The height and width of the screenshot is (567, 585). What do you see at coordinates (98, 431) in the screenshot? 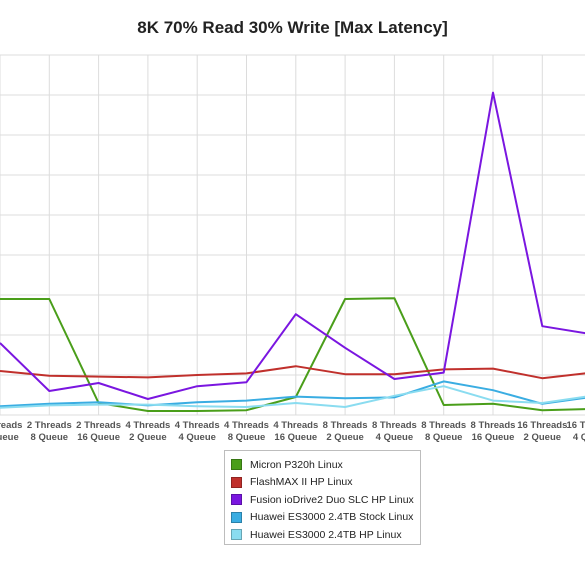
I see `x-tick-label: 2 Threads 16 Queue` at bounding box center [98, 431].